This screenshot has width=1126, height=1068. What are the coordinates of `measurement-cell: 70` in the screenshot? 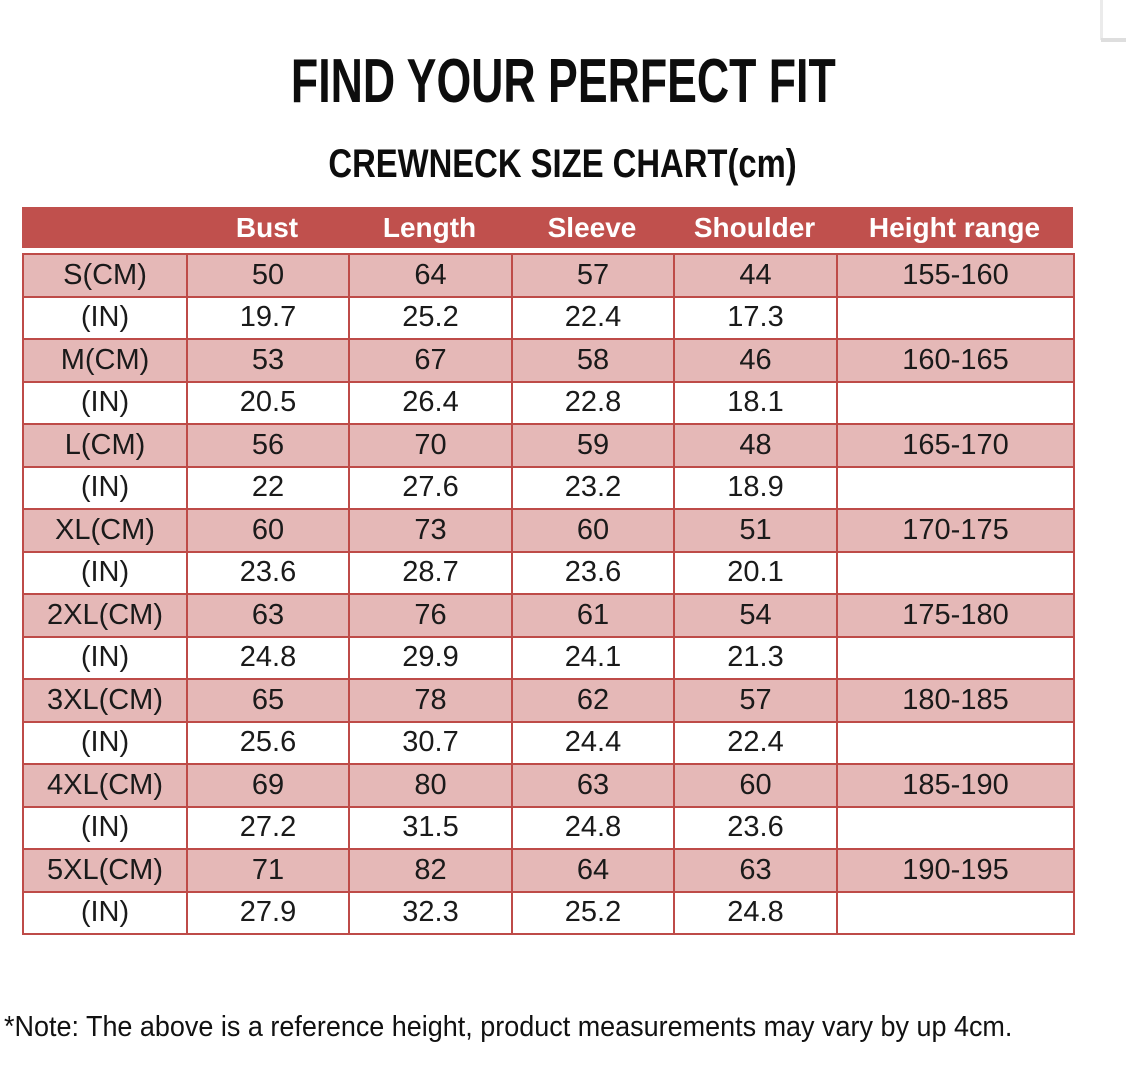 It's located at (430, 445).